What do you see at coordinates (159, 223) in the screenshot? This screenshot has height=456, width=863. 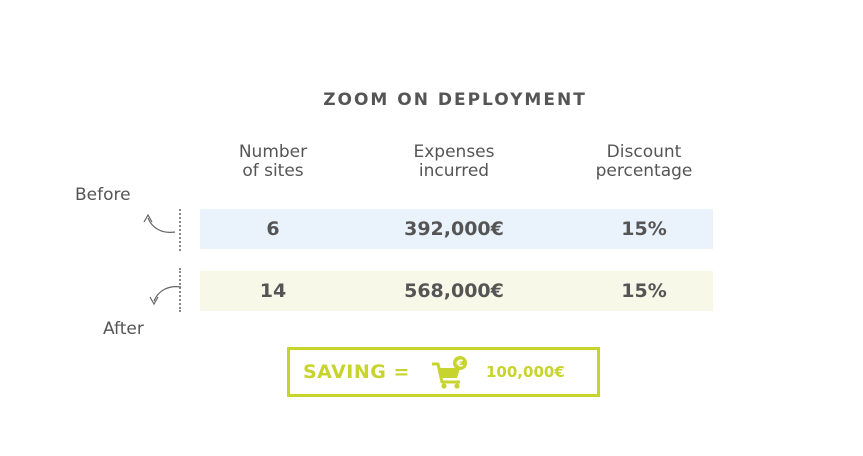 I see `curved-arrow-before-icon` at bounding box center [159, 223].